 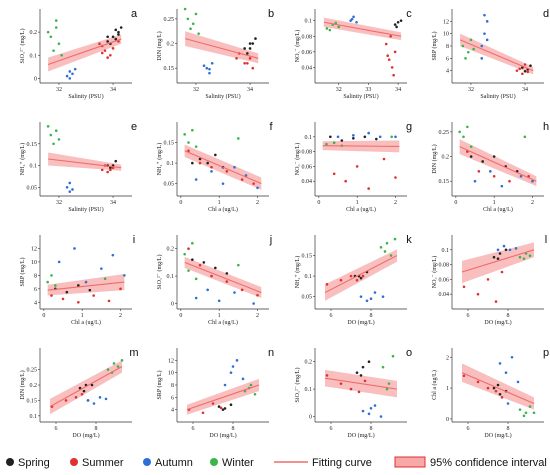 What do you see at coordinates (35, 276) in the screenshot?
I see `y-tick-label: 8` at bounding box center [35, 276].